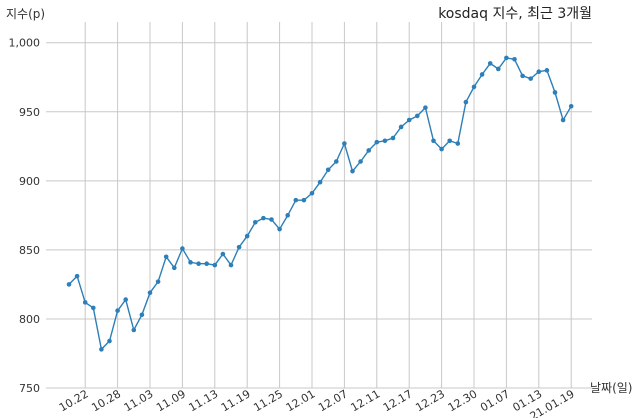 This screenshot has width=640, height=418. I want to click on x-tick-label: 12.30, so click(463, 400).